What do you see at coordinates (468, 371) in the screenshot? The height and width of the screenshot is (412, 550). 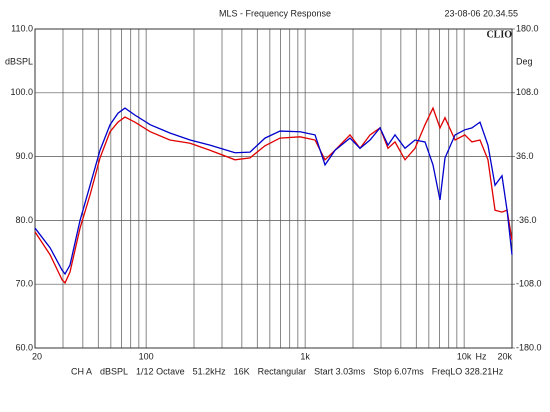 I see `footer-item: FreqLO 328.21Hz` at bounding box center [468, 371].